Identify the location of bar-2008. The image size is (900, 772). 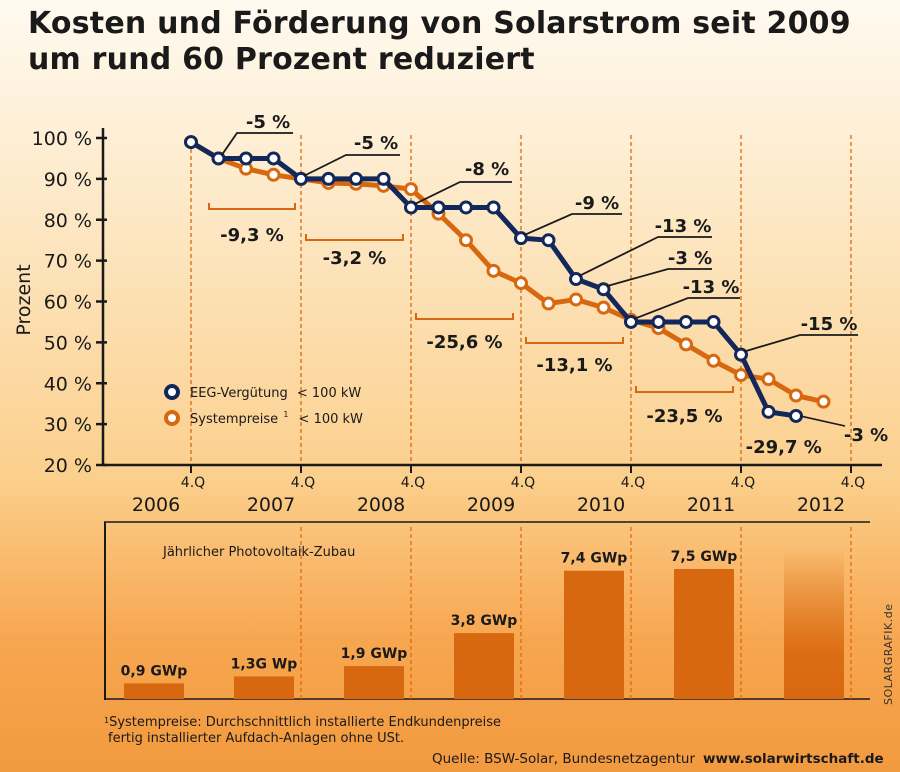
(374, 682).